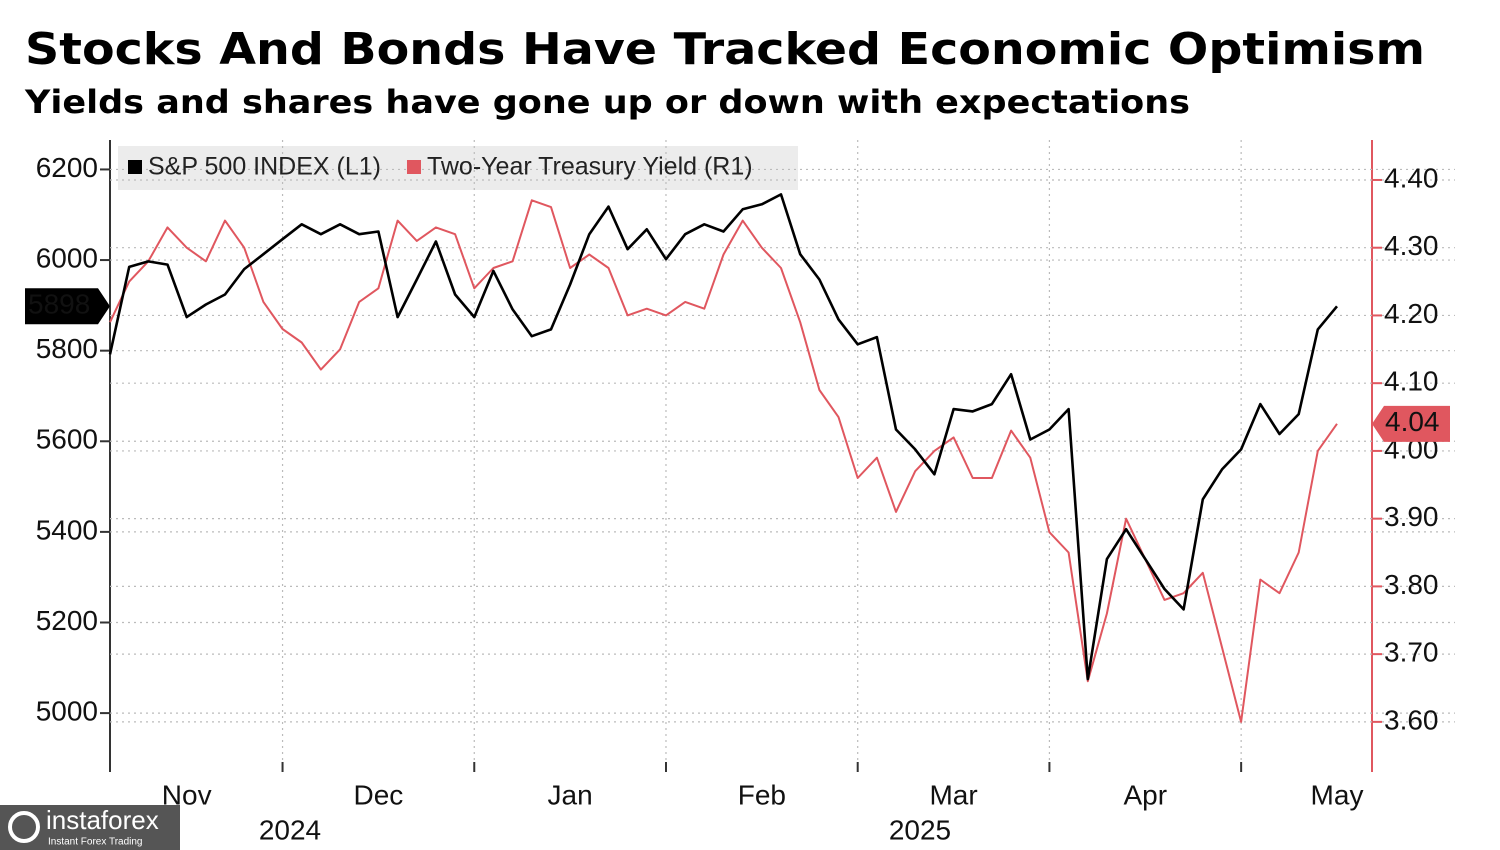 This screenshot has width=1500, height=850. I want to click on legend-label: S&P 500 INDEX (L1), so click(264, 167).